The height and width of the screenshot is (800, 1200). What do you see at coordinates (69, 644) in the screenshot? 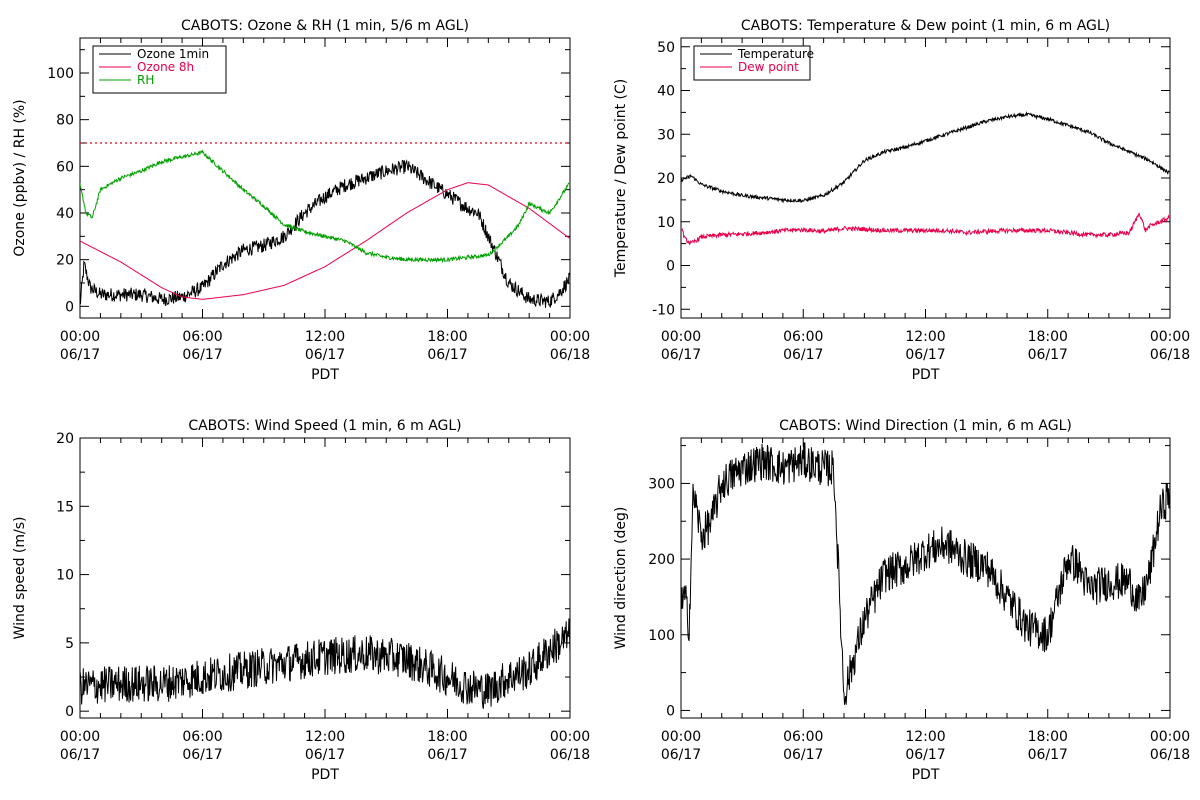
I see `y-tick-label: 5` at bounding box center [69, 644].